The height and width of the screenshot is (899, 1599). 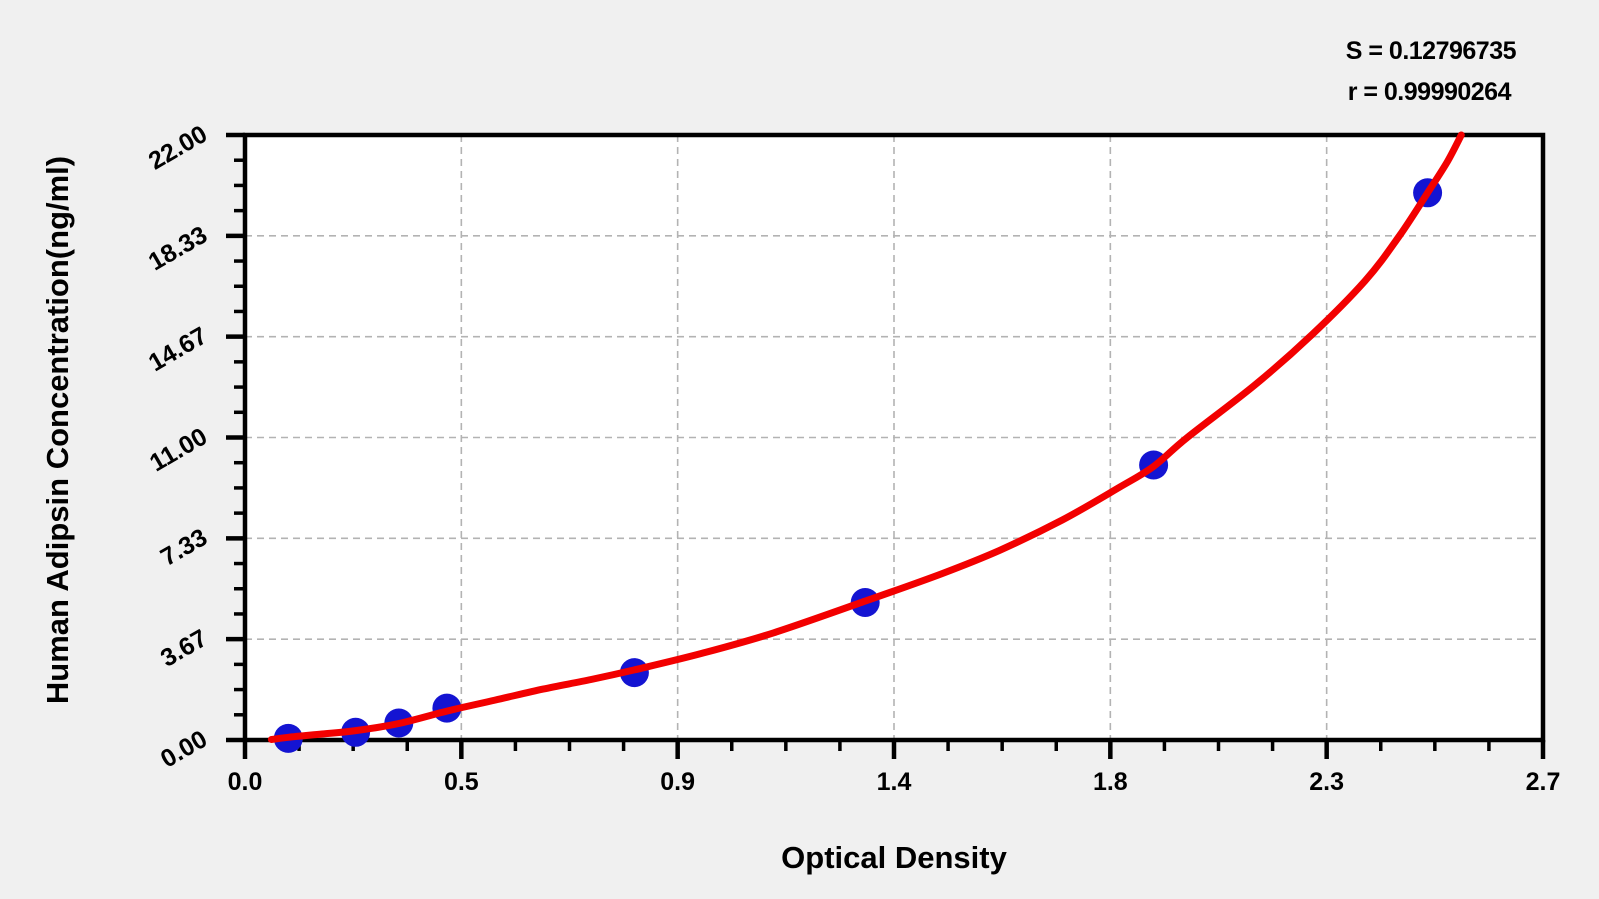 I want to click on x-axis-title: Optical Density, so click(x=894, y=857).